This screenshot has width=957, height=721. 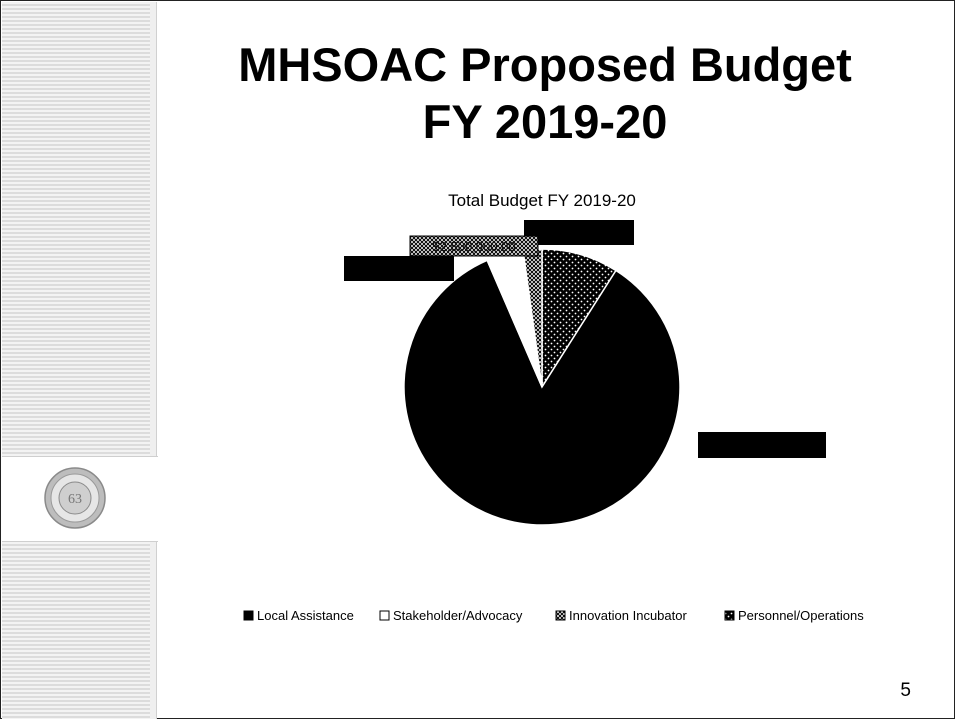 I want to click on legend-swatch-stakeholder-advocacy, so click(x=384, y=615).